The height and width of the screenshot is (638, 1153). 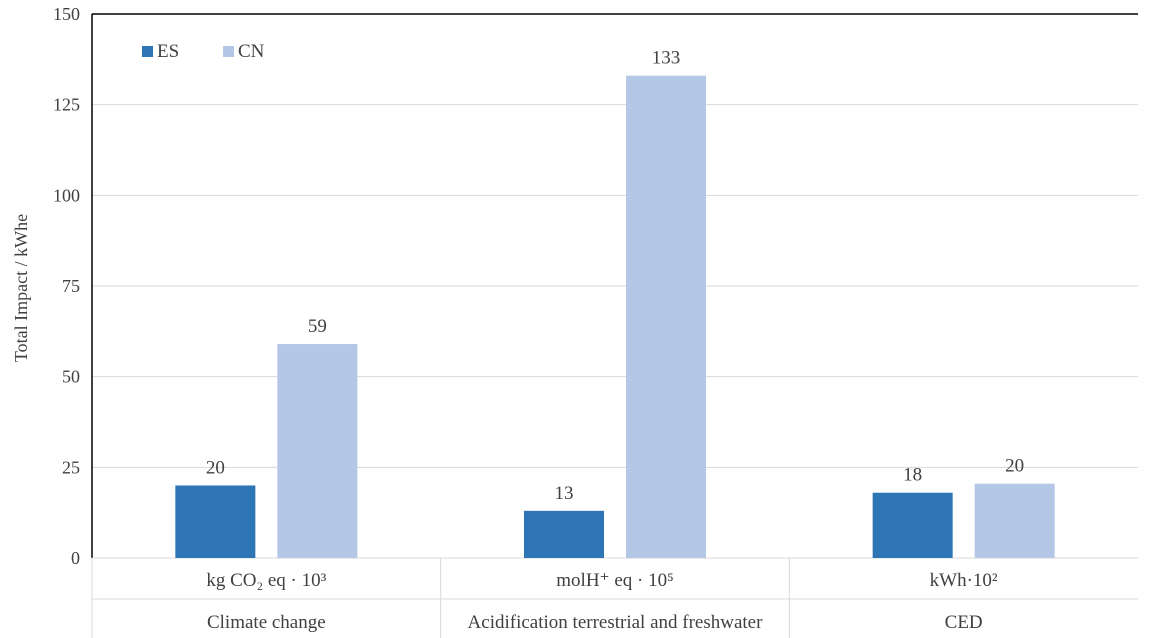 I want to click on y-tick-50: 50, so click(x=71, y=377).